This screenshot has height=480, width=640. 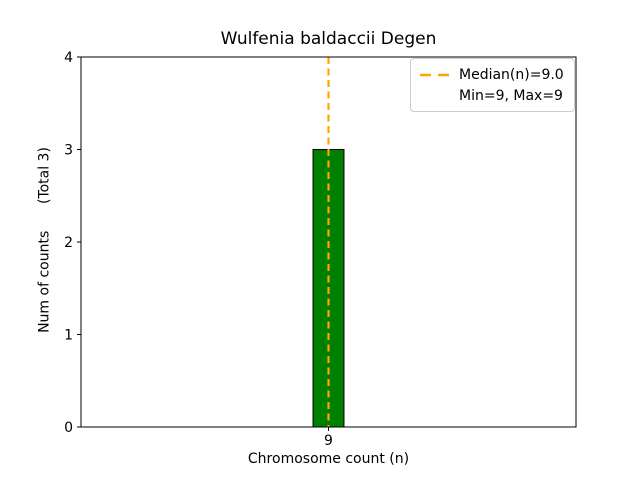 What do you see at coordinates (328, 441) in the screenshot?
I see `x-tick-label: 9` at bounding box center [328, 441].